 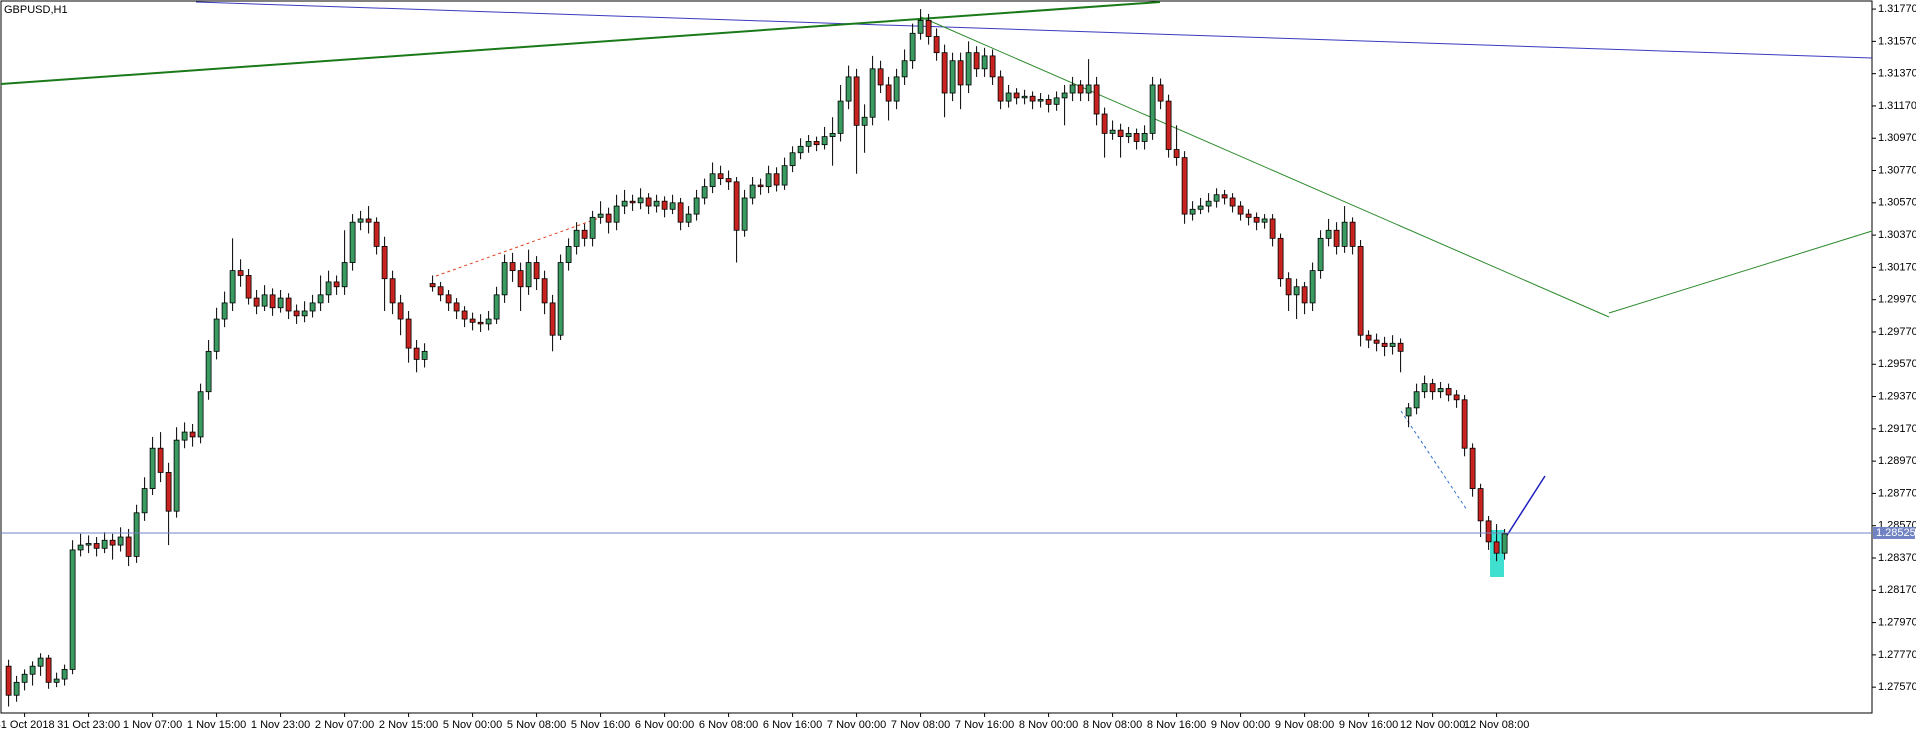 What do you see at coordinates (1432, 725) in the screenshot?
I see `x-tick-label: 12 Nov 00:00` at bounding box center [1432, 725].